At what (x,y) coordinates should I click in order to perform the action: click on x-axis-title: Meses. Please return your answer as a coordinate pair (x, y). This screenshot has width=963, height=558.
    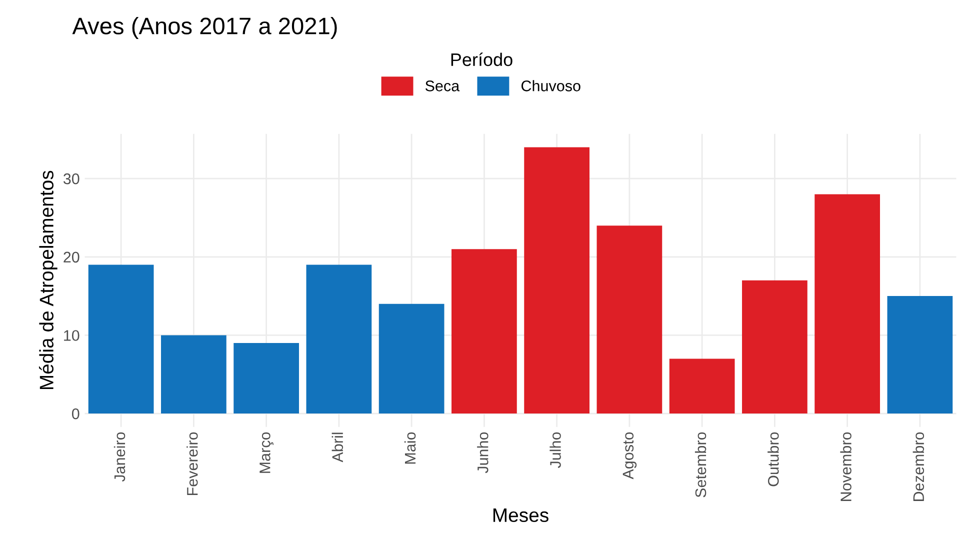
    Looking at the image, I should click on (520, 515).